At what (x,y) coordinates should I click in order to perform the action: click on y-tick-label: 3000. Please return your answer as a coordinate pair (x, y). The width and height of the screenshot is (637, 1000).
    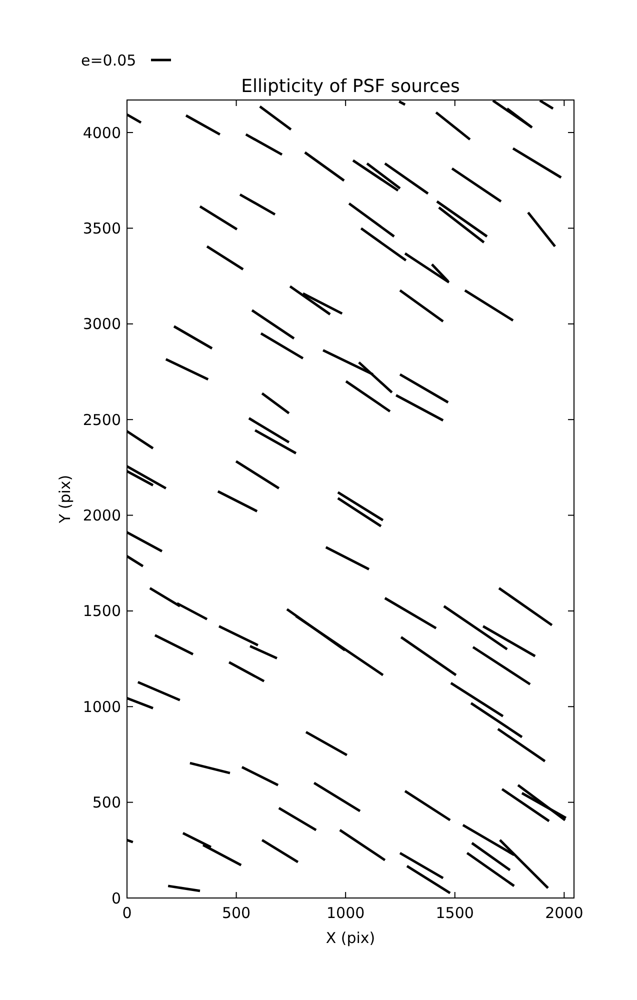
    Looking at the image, I should click on (101, 324).